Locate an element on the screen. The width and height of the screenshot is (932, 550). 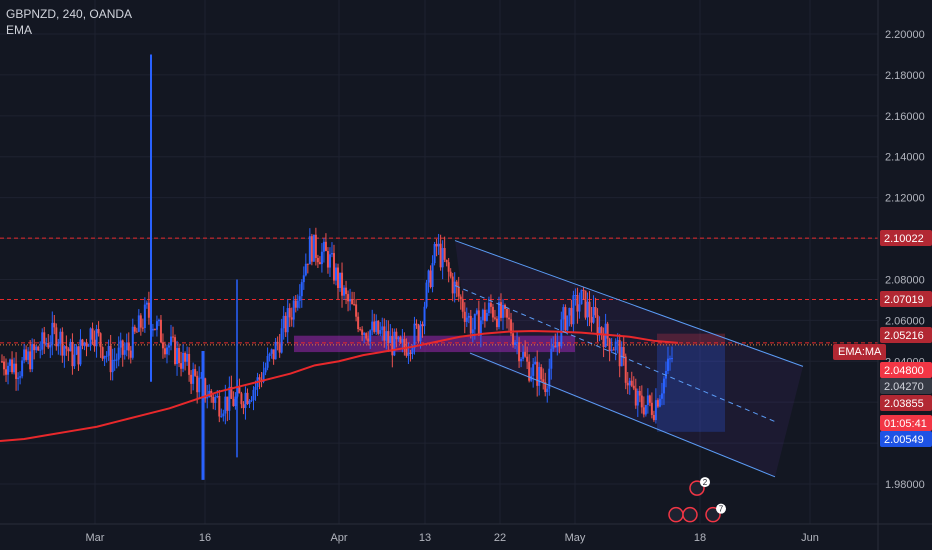
price-tick-label: 2.18000 is located at coordinates (905, 76).